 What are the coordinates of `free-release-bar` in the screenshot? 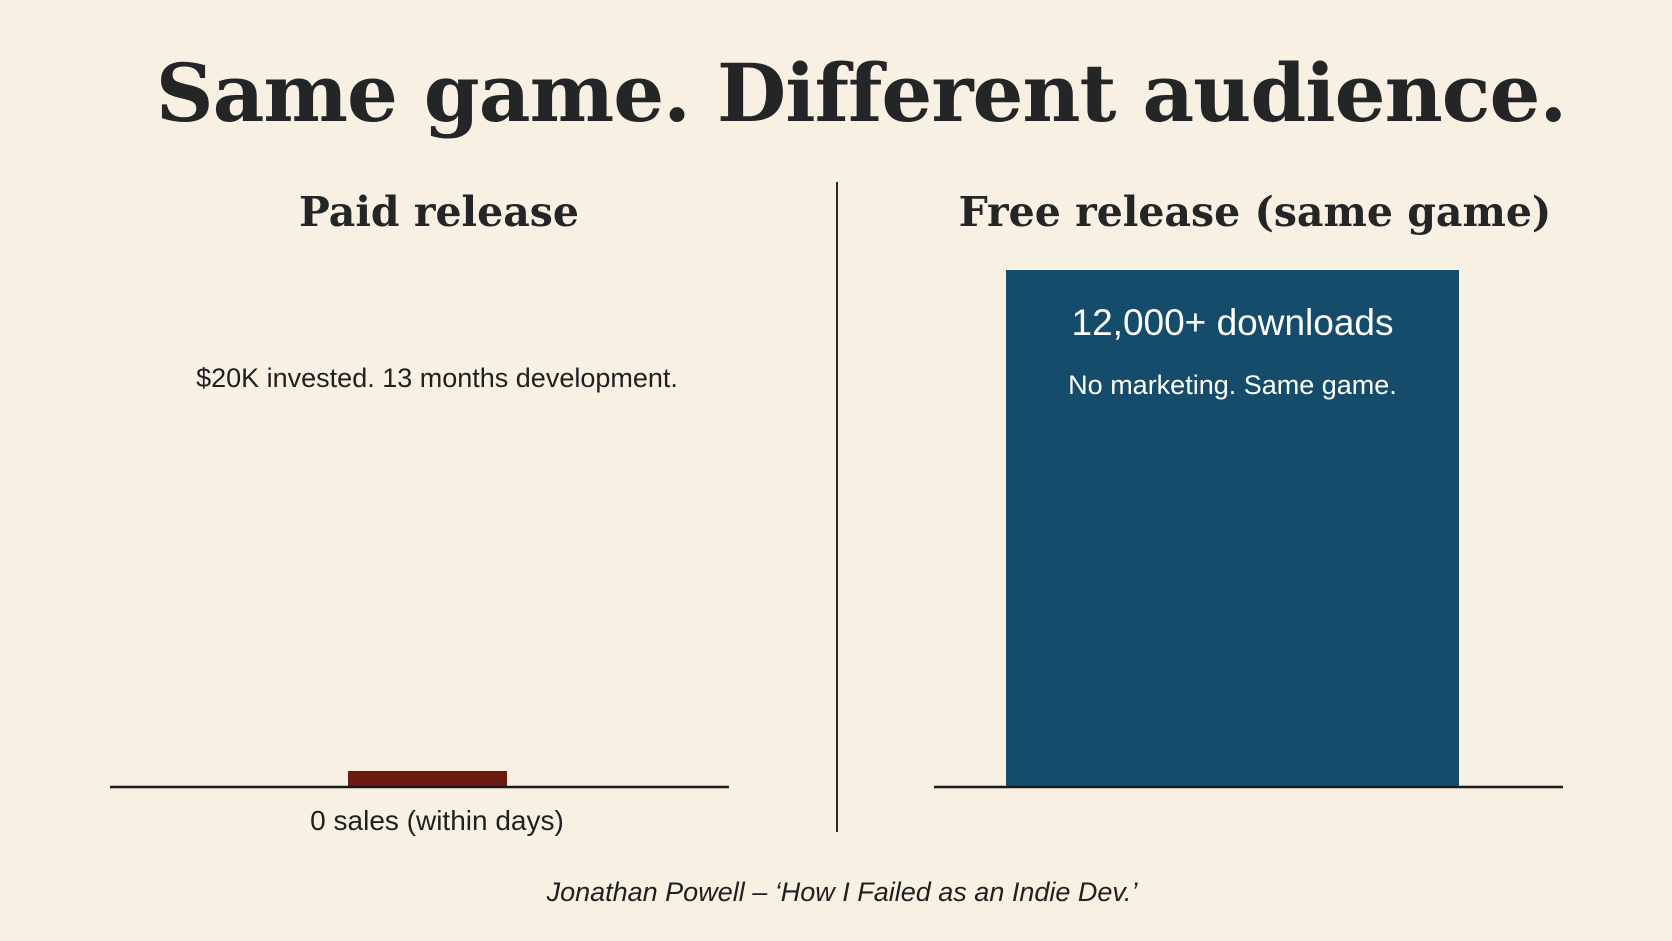 It's located at (1232, 528).